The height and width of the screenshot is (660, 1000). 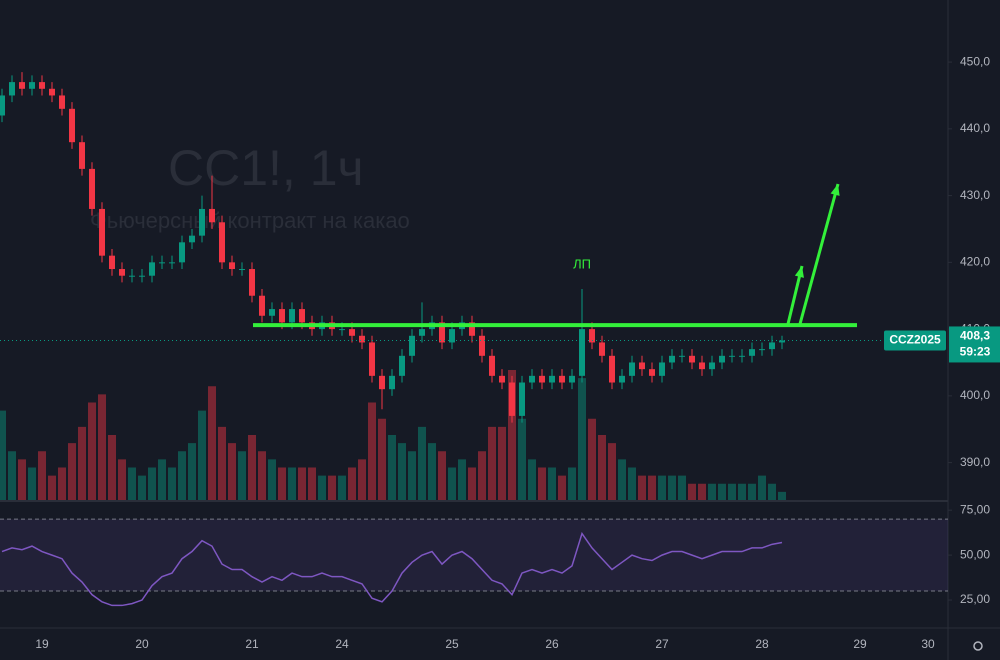 What do you see at coordinates (975, 61) in the screenshot?
I see `y-tick-label: 450,0` at bounding box center [975, 61].